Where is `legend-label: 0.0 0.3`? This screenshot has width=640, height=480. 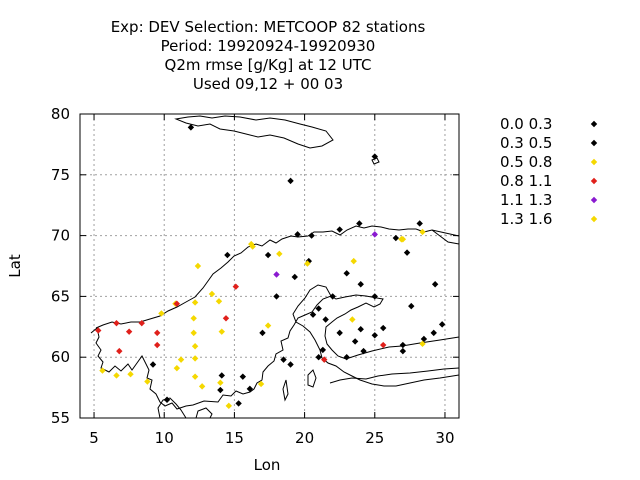 legend-label: 0.0 0.3 is located at coordinates (526, 124).